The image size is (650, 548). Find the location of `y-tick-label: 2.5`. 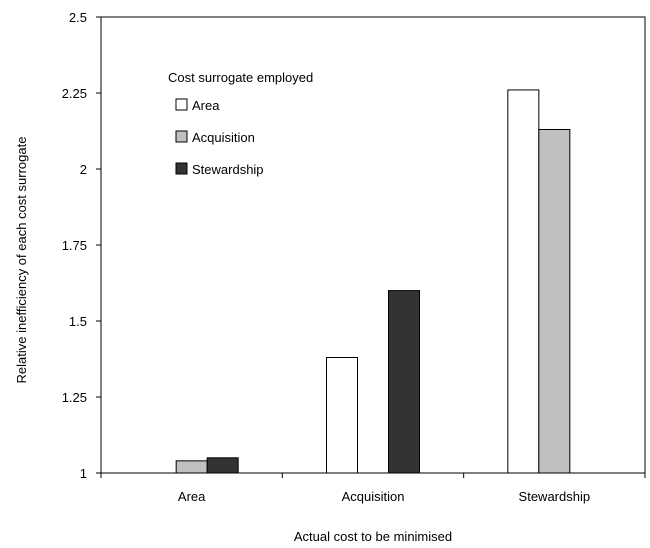

y-tick-label: 2.5 is located at coordinates (78, 17).